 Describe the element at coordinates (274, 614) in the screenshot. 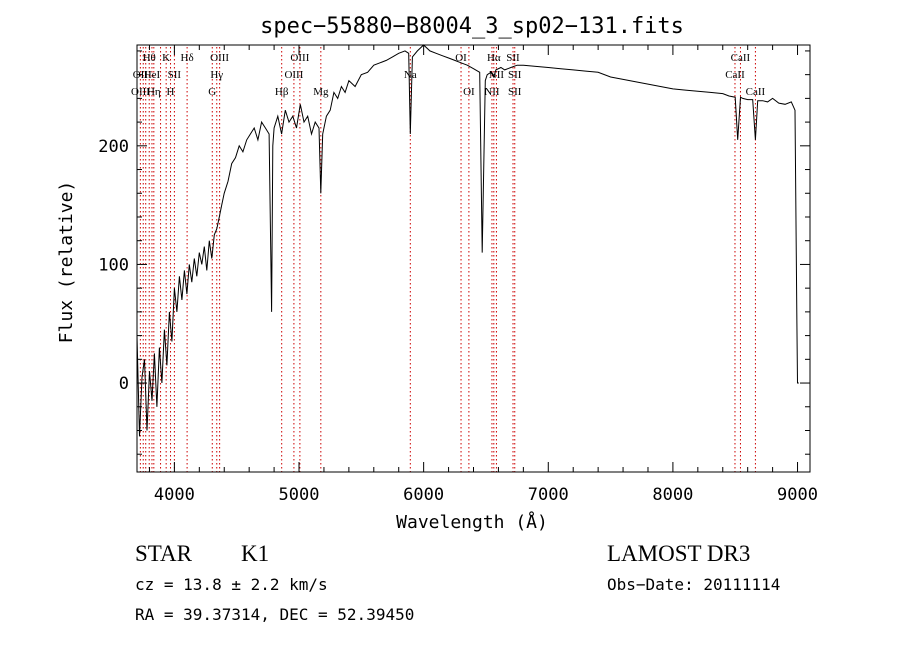

I see `coordinates: RA = 39.37314, DEC = 52.39450` at that location.